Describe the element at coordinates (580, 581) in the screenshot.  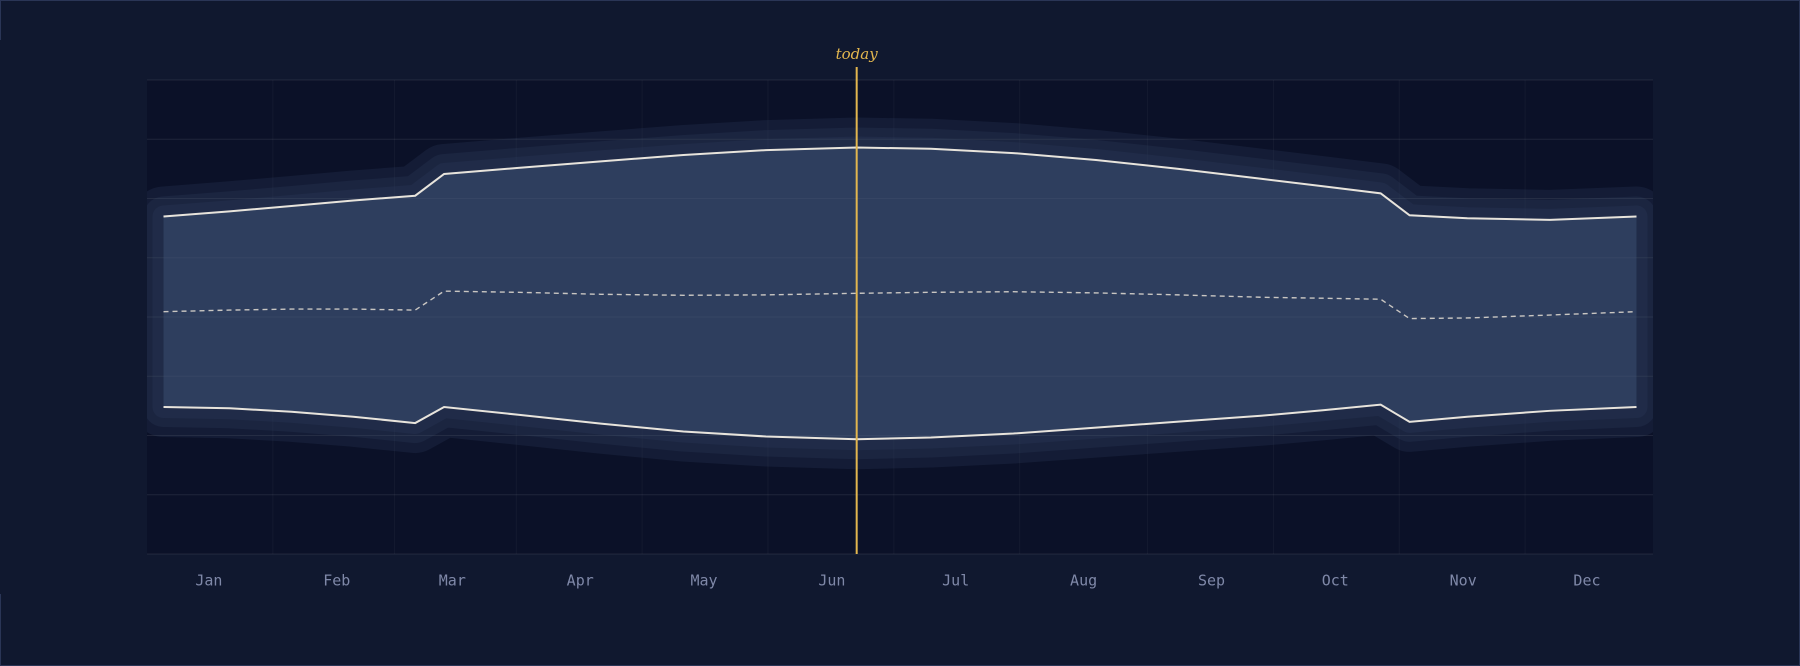
I see `x-tick-label: Apr` at that location.